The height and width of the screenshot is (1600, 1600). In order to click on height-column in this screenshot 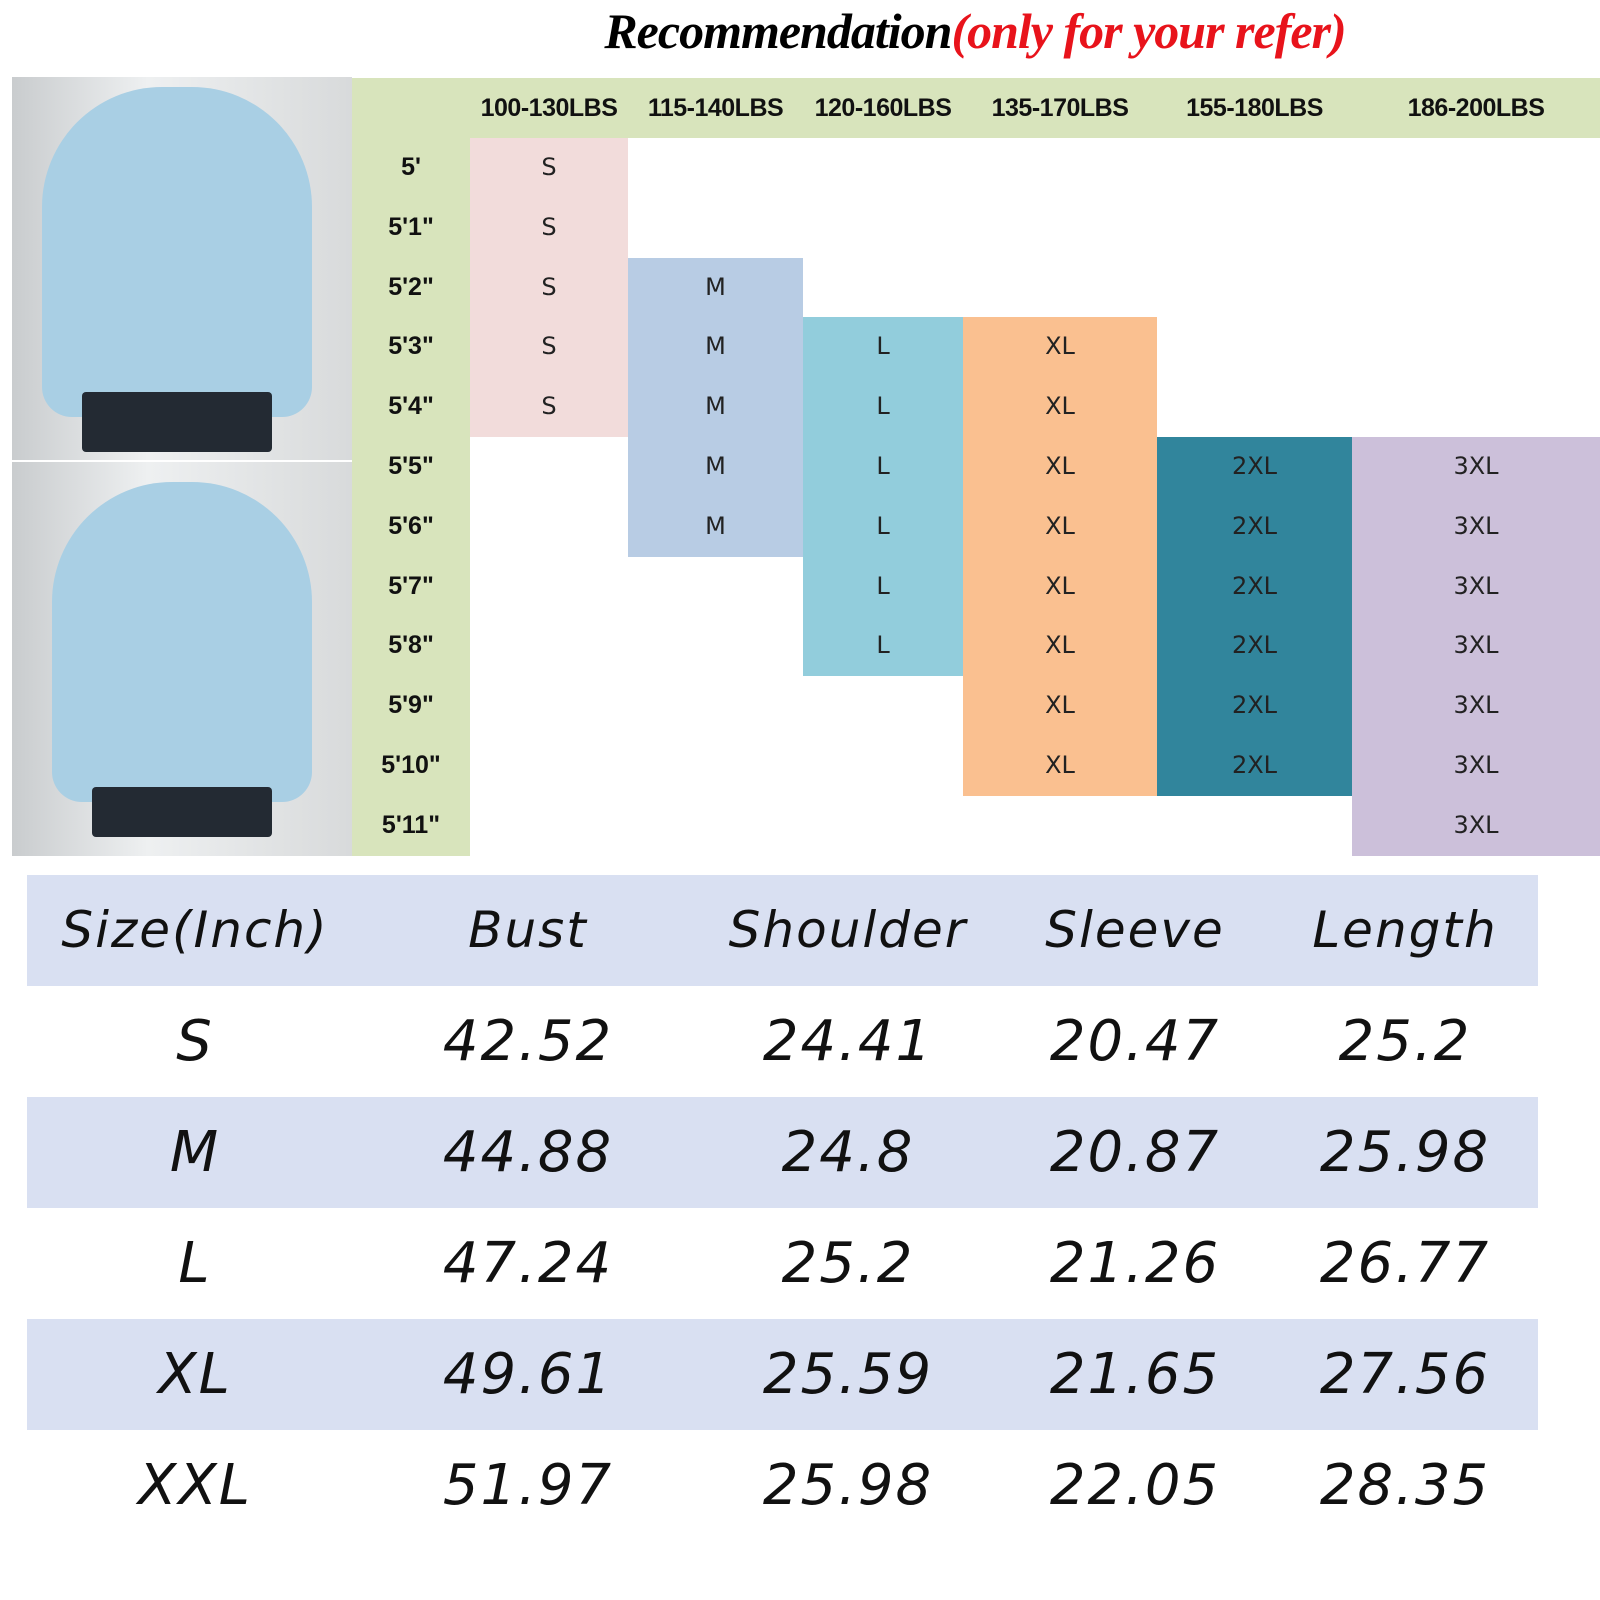, I will do `click(411, 497)`.